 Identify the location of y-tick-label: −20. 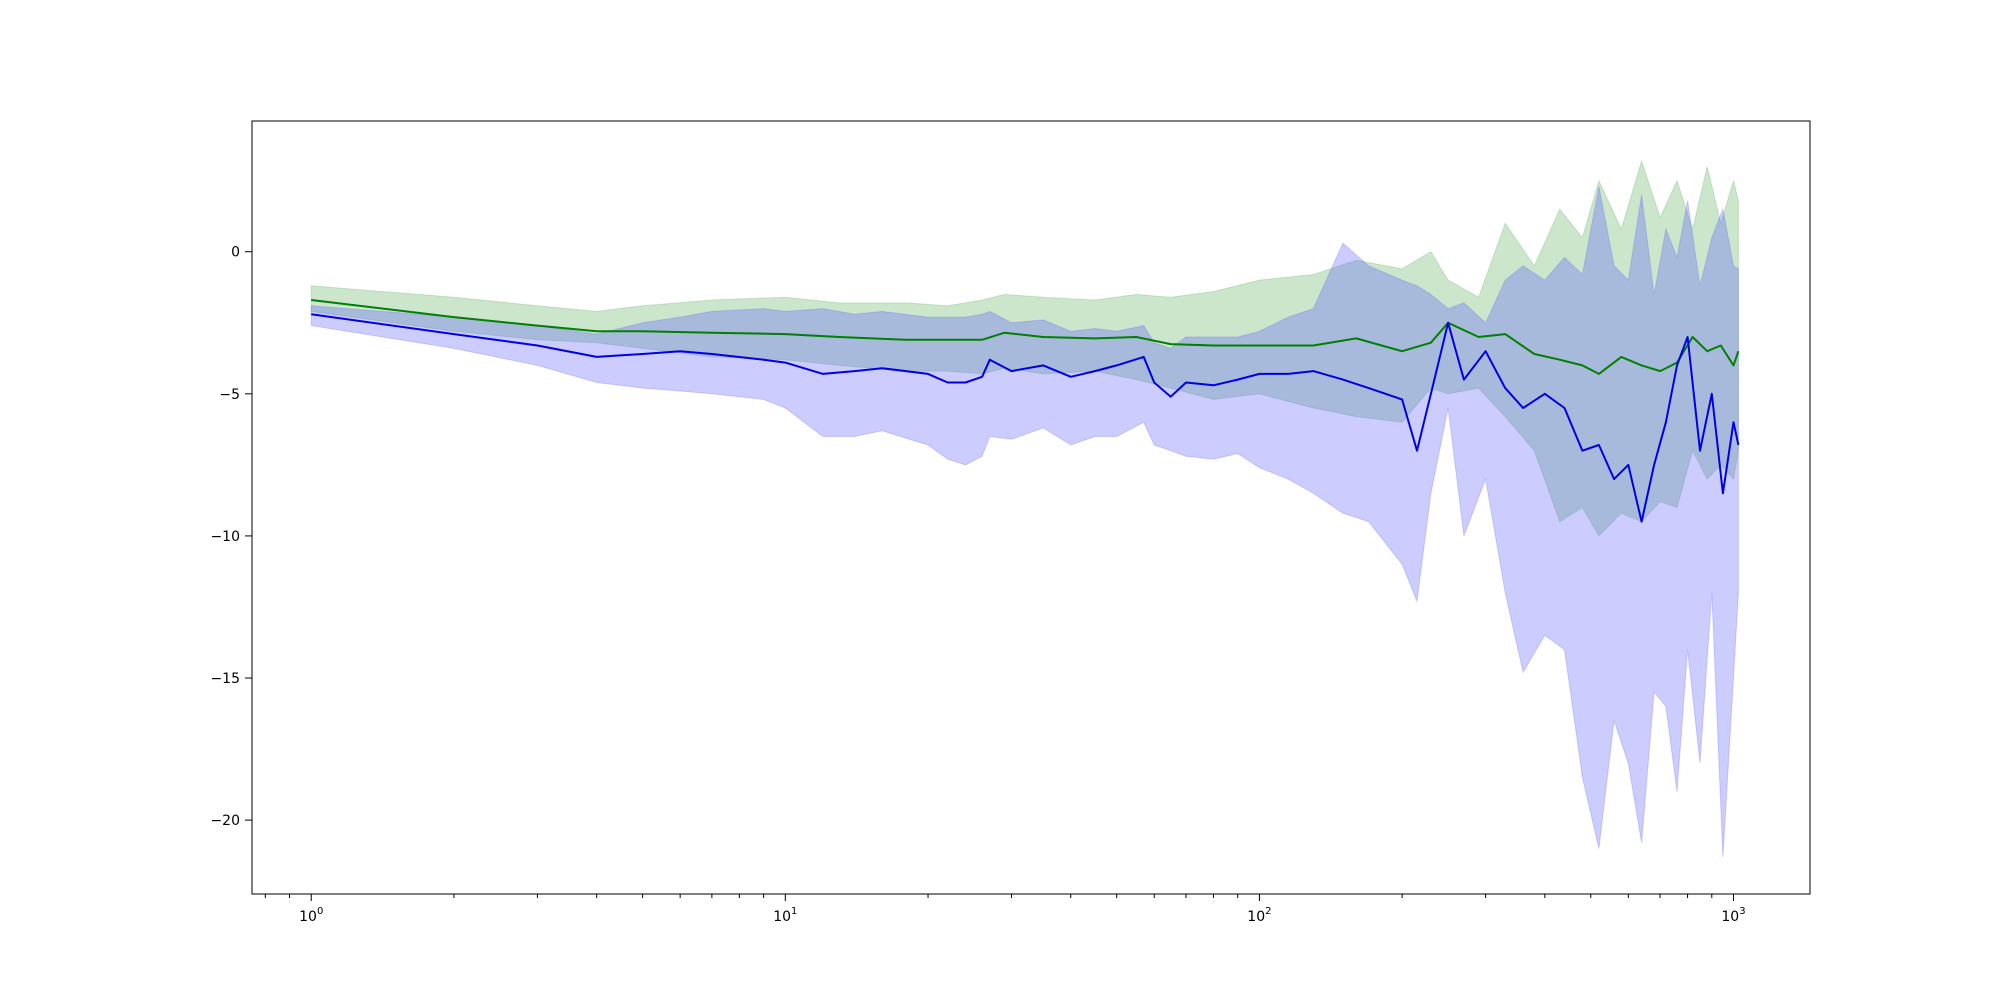
(225, 821).